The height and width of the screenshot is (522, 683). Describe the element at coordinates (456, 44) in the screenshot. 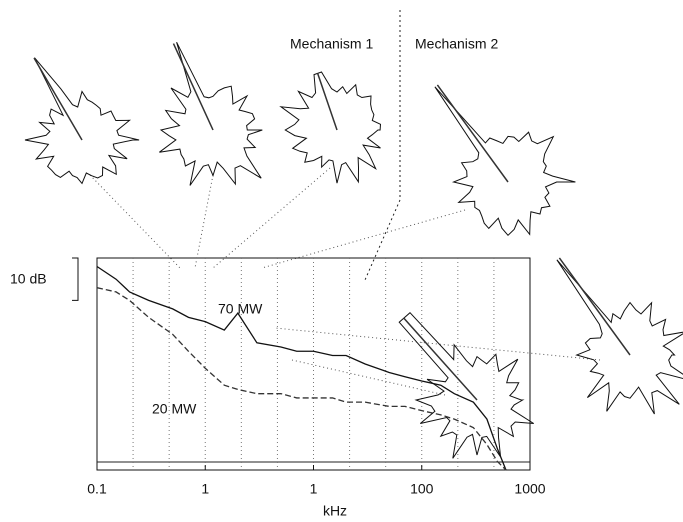

I see `annotation: Mechanism 2` at that location.